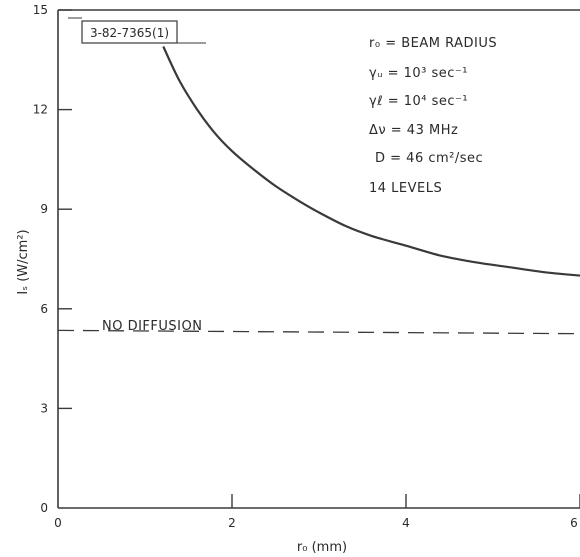 This screenshot has height=557, width=580. What do you see at coordinates (418, 73) in the screenshot?
I see `annotation-gamma-u: γᵤ = 10³ sec⁻¹` at bounding box center [418, 73].